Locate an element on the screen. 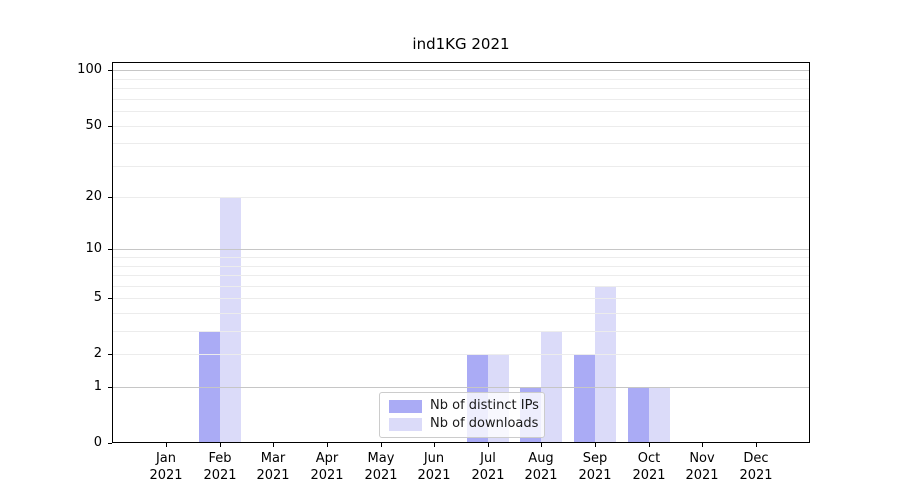 This screenshot has width=900, height=500. x-tick-label-nov: Nov 2021 is located at coordinates (702, 467).